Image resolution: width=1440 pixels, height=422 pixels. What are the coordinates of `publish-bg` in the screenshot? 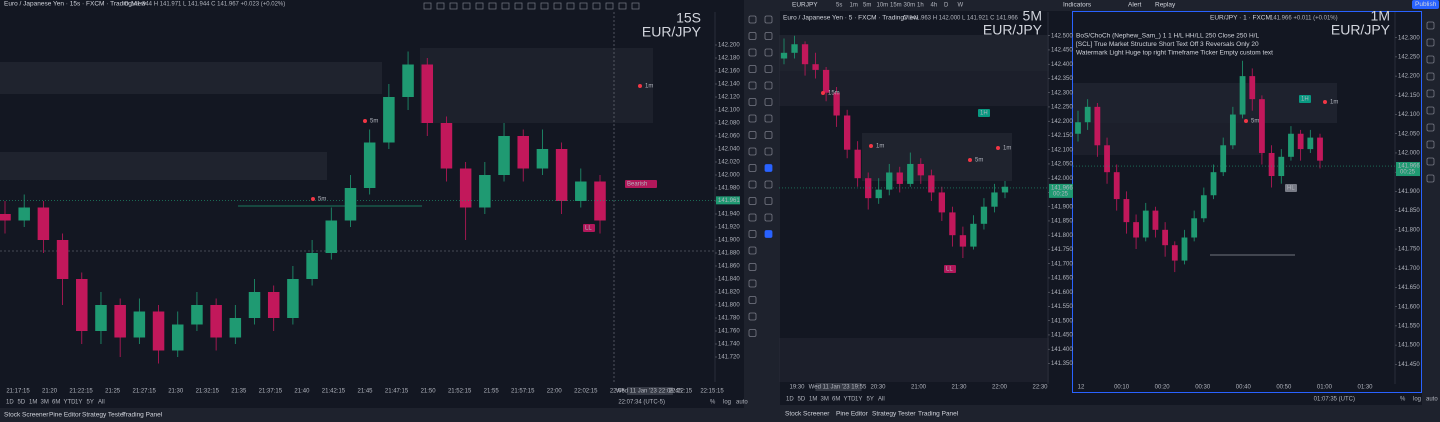 It's located at (1425, 4).